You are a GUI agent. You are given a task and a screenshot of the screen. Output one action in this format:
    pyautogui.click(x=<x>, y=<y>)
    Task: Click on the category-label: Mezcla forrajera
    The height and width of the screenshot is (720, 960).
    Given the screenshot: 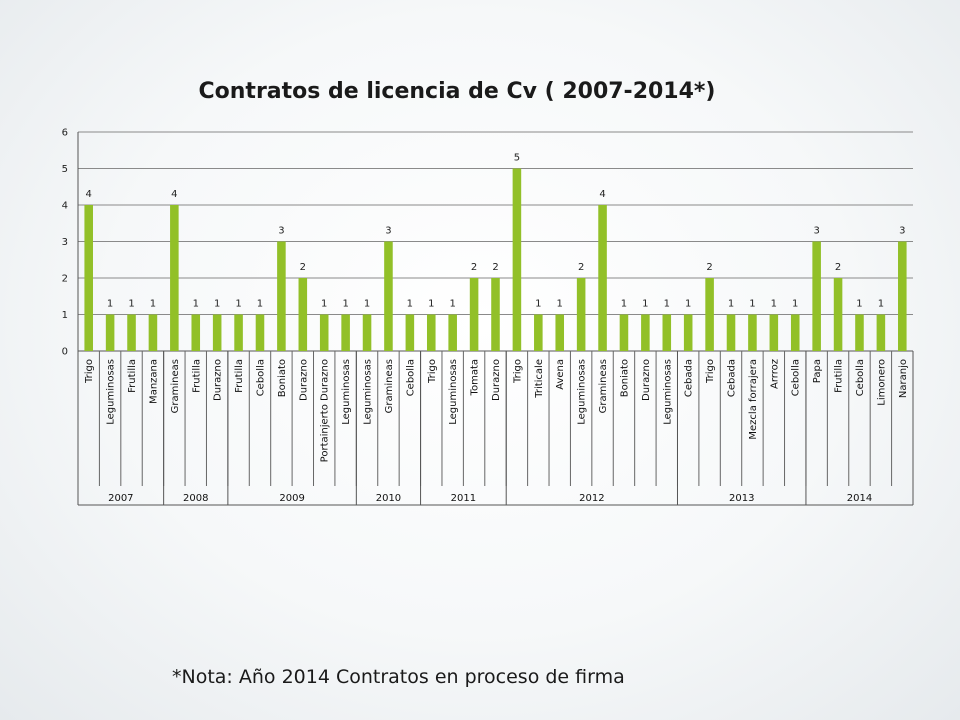 What is the action you would take?
    pyautogui.click(x=753, y=399)
    